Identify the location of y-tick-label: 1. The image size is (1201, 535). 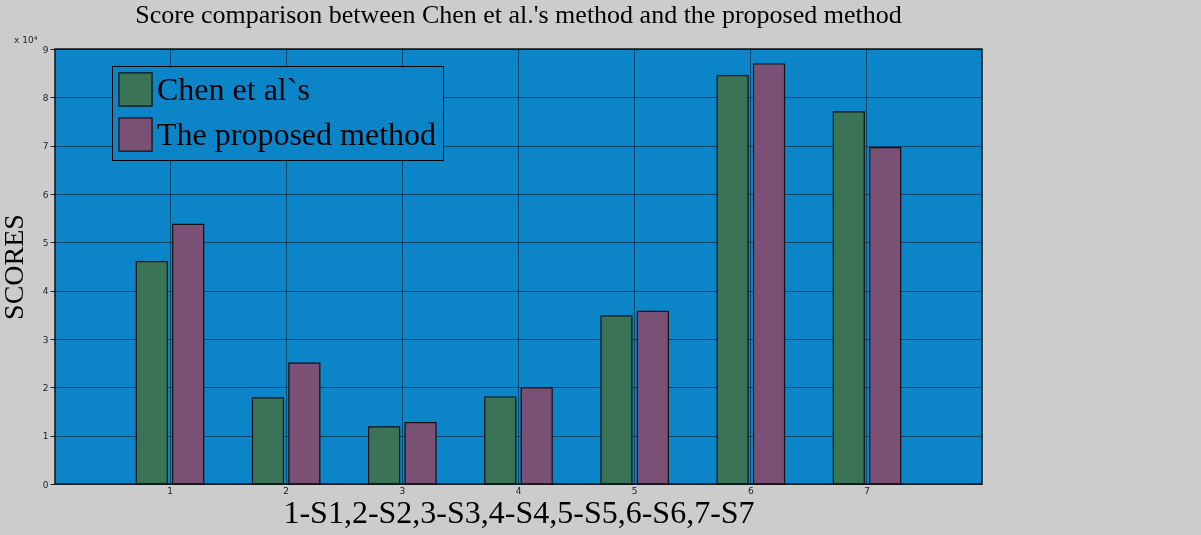
(45, 436).